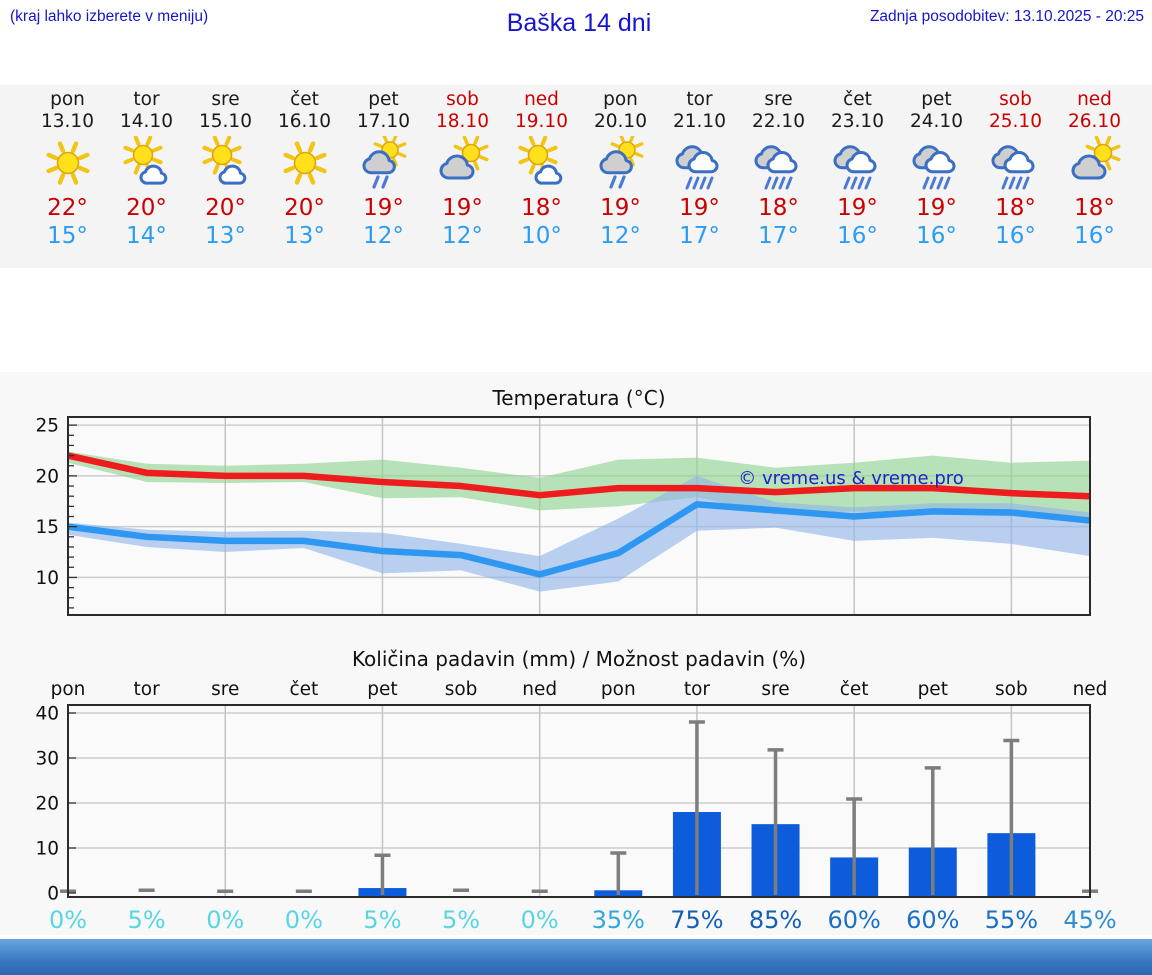  I want to click on day-column: sre 22.10 18° 17°, so click(778, 178).